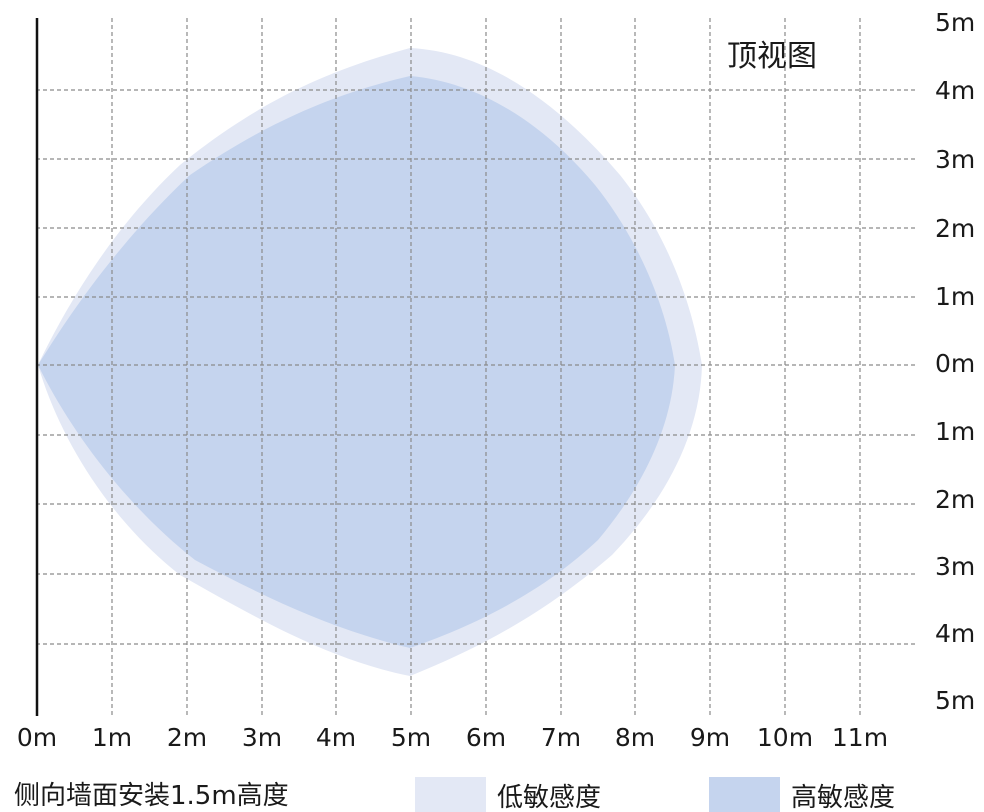 The height and width of the screenshot is (812, 984). Describe the element at coordinates (772, 56) in the screenshot. I see `view-title: 顶视图` at that location.